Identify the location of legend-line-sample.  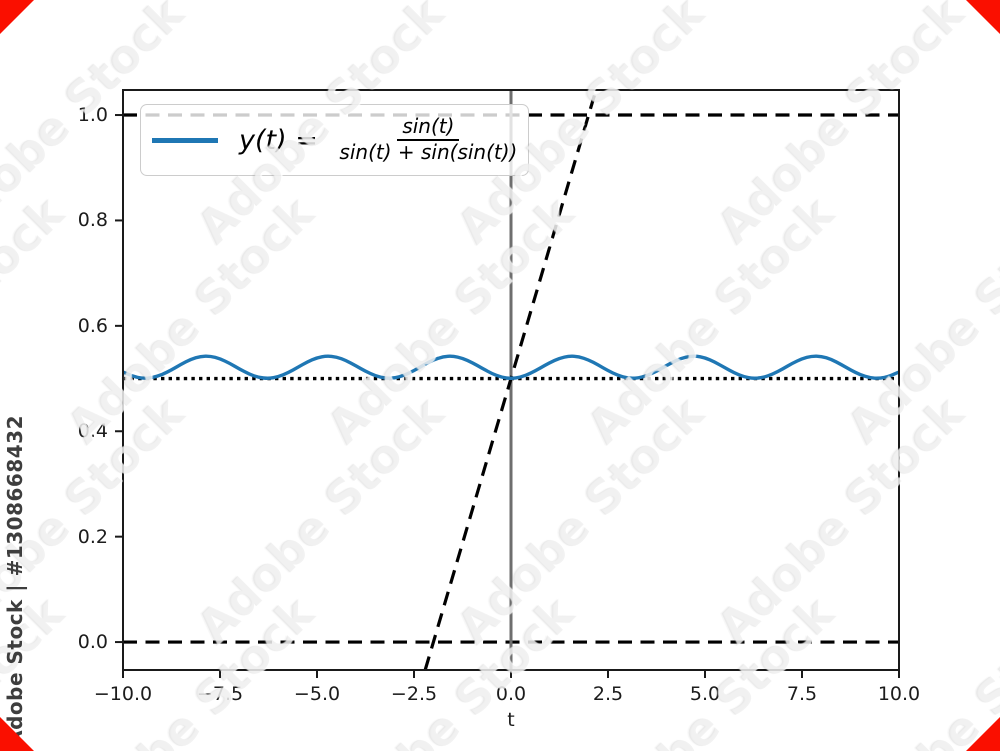
(185, 140).